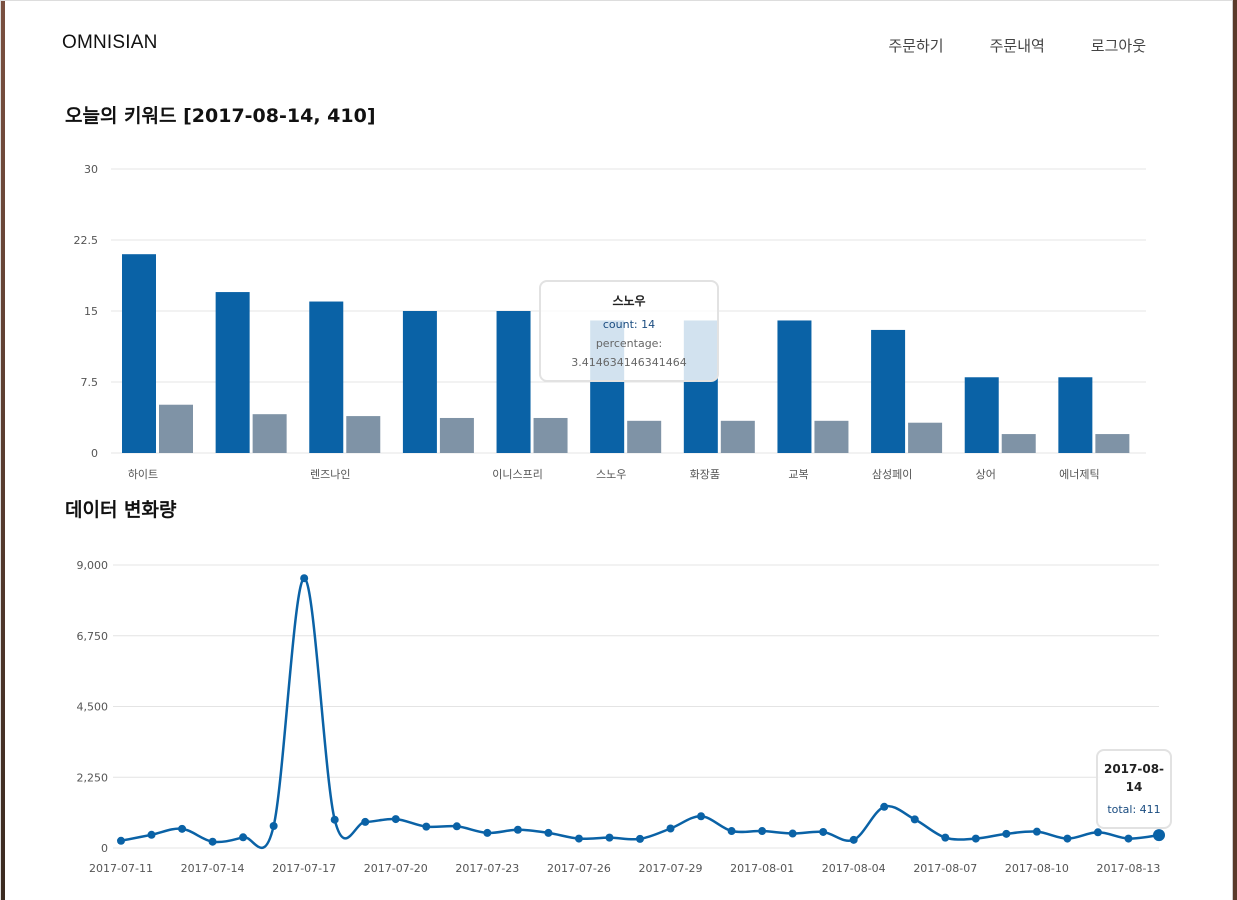 The height and width of the screenshot is (900, 1237). What do you see at coordinates (143, 474) in the screenshot?
I see `bar-x-tick: 하이트` at bounding box center [143, 474].